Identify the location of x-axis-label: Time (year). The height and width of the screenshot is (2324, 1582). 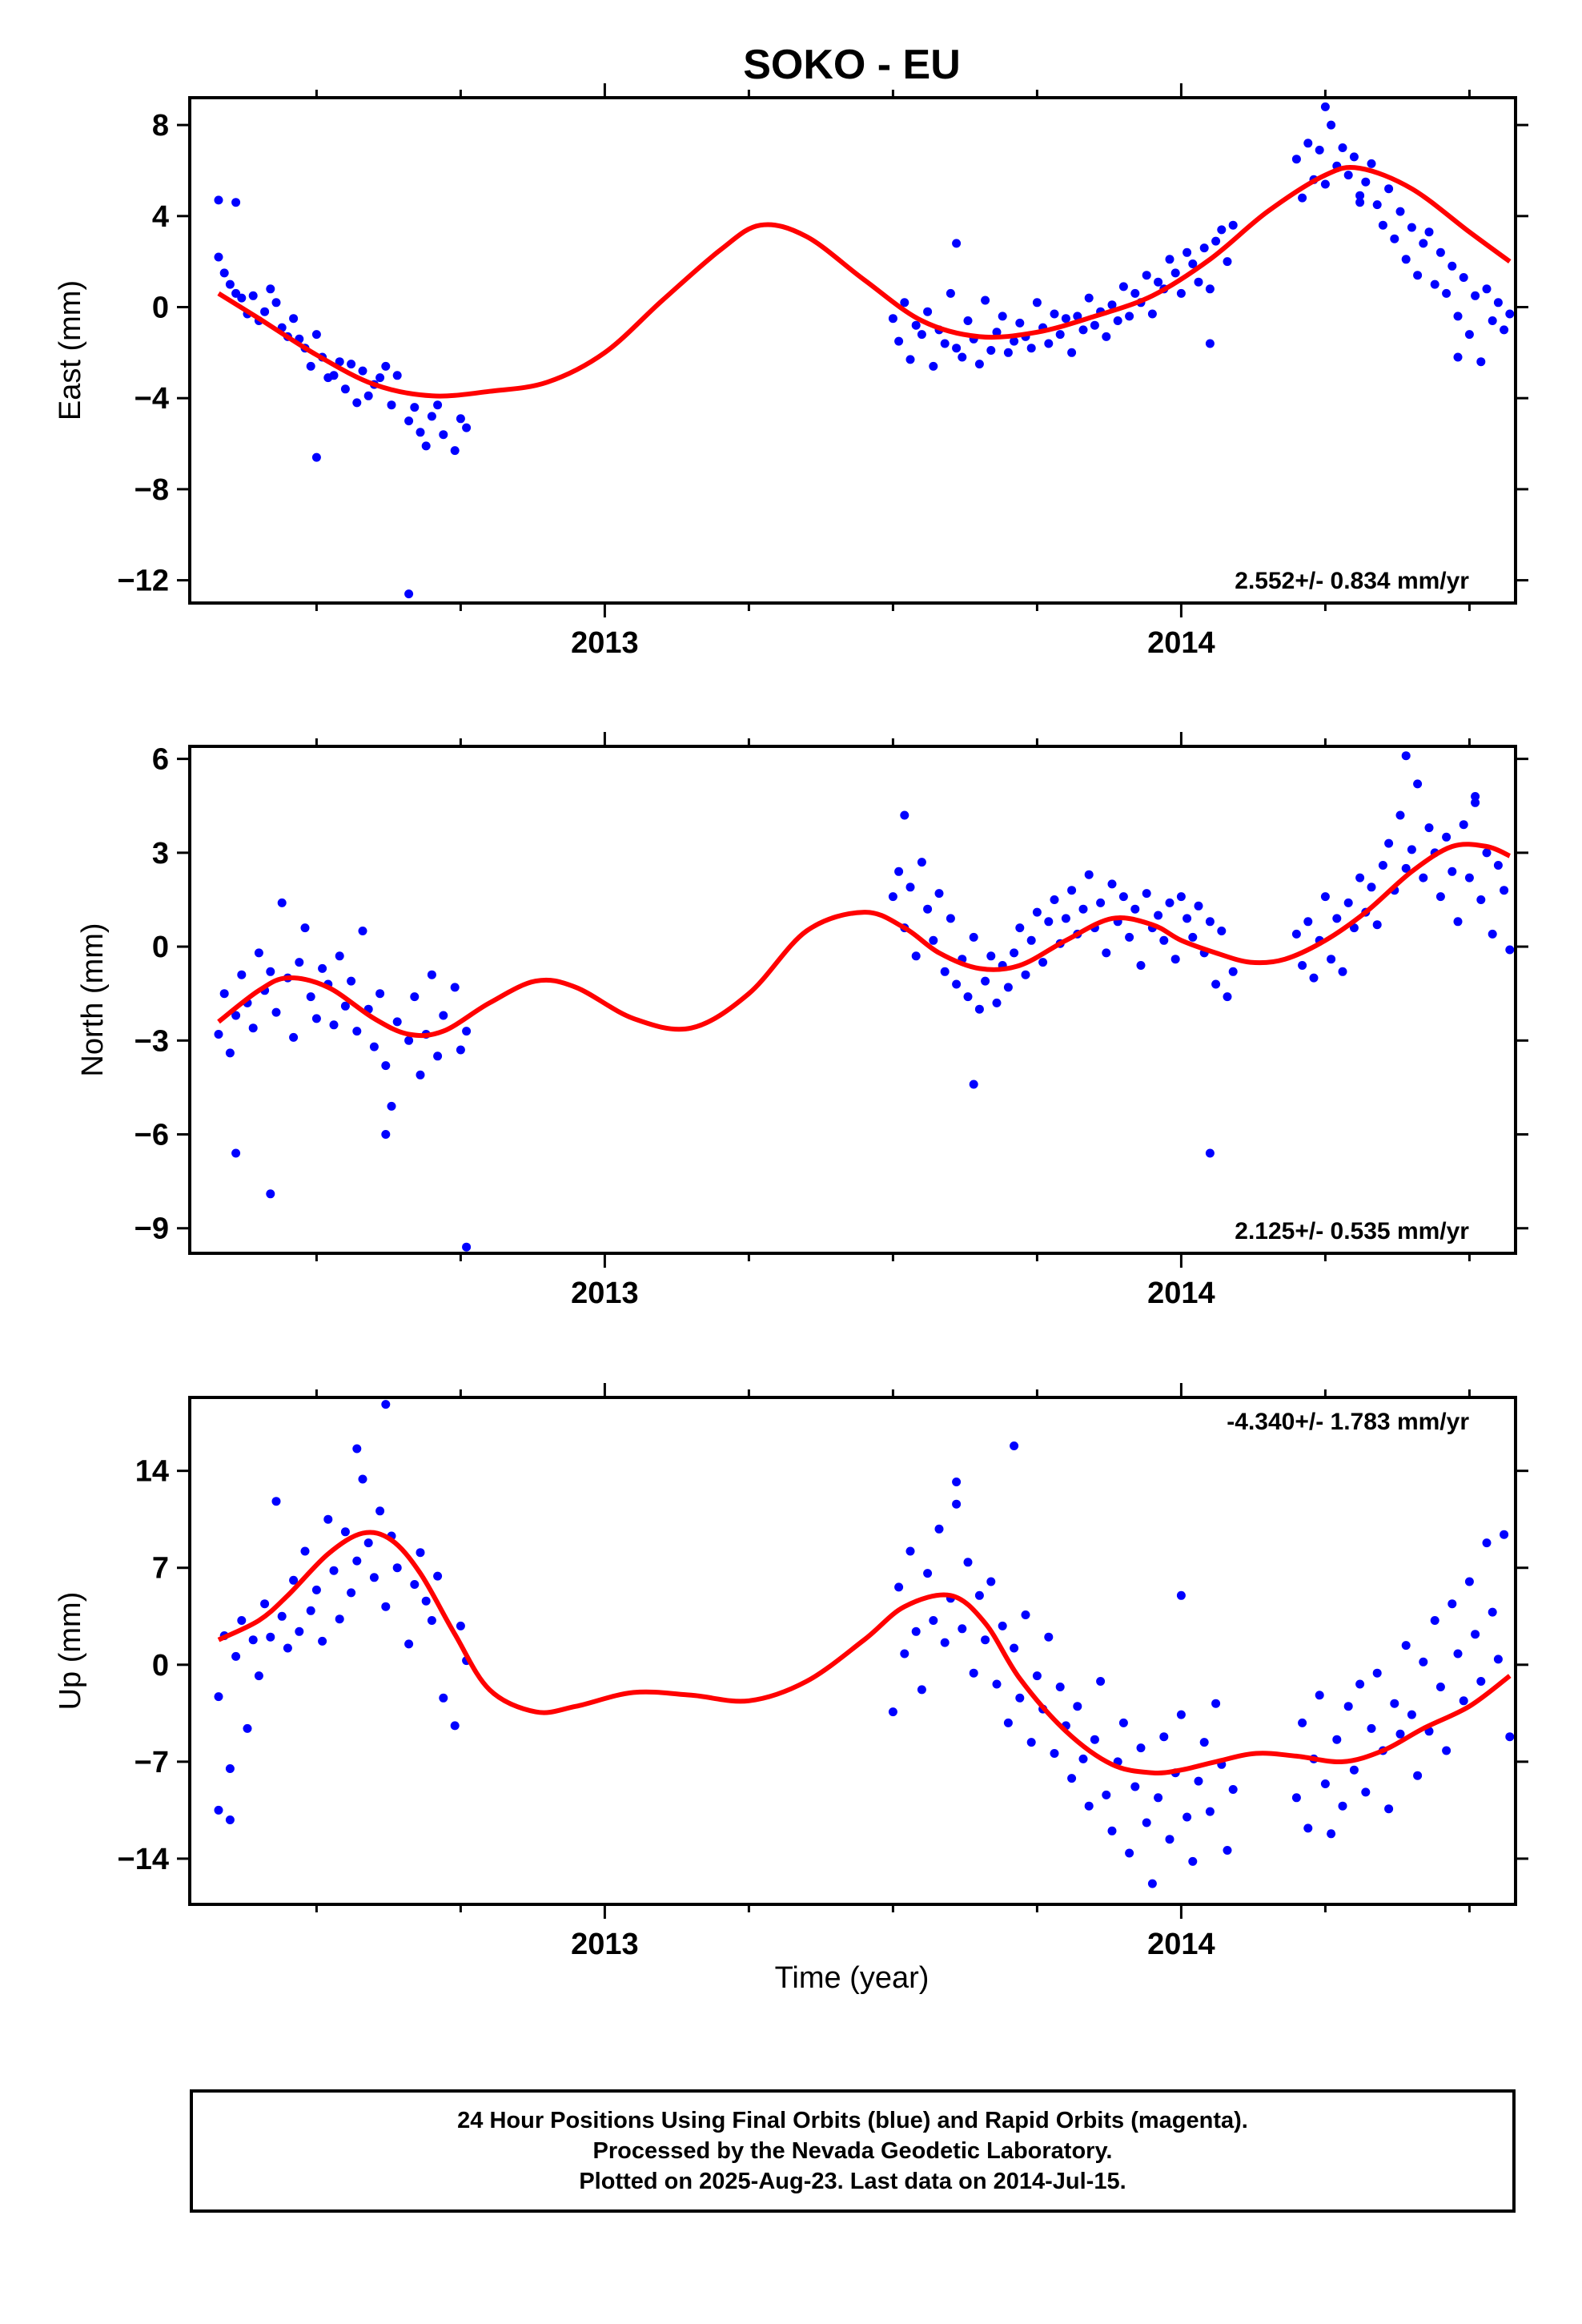
(852, 1978).